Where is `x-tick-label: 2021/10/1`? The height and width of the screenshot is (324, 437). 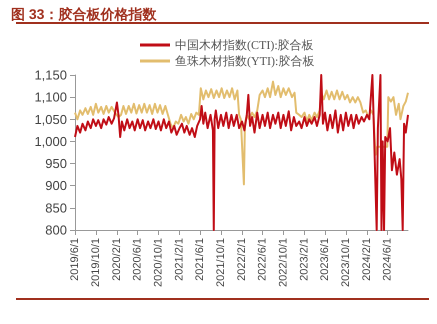
x-tick-label: 2021/10/1 is located at coordinates (220, 262).